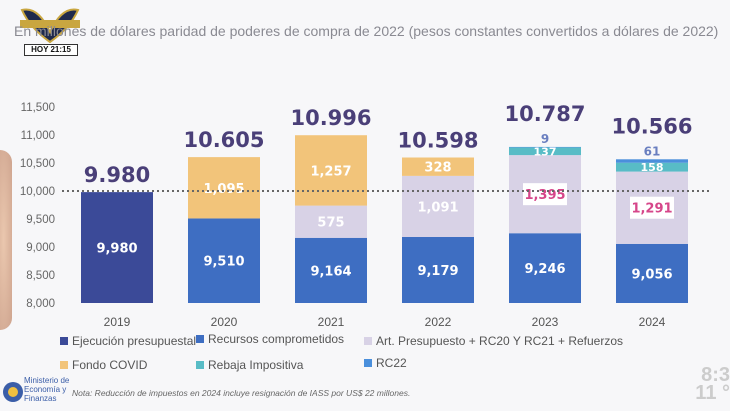 The image size is (730, 411). I want to click on data-label: 9, so click(545, 139).